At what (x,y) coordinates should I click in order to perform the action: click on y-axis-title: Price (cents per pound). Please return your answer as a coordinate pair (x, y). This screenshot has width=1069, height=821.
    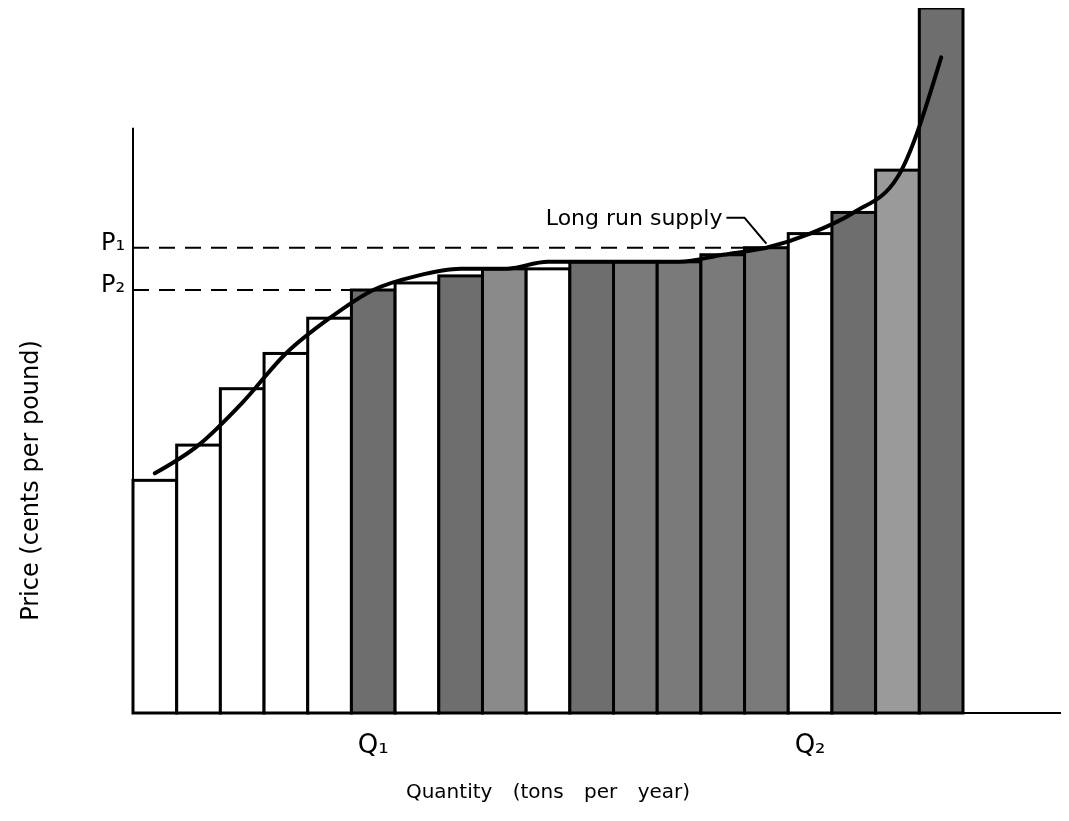
    Looking at the image, I should click on (30, 480).